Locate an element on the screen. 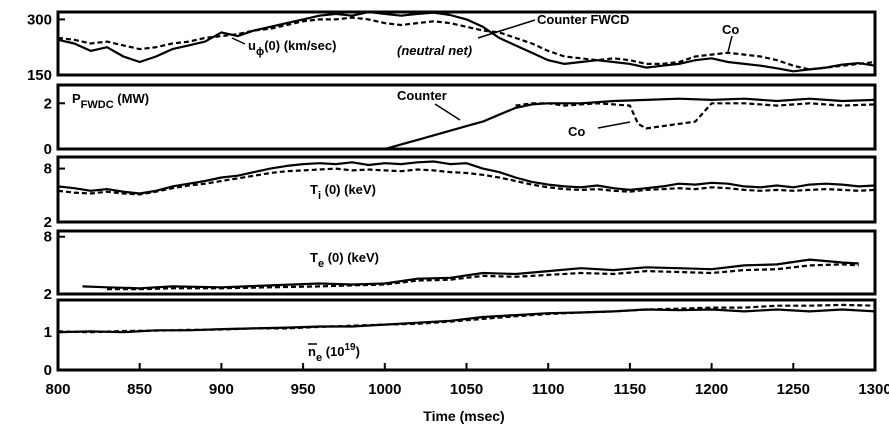  panel-label-sup: 19 is located at coordinates (350, 347).